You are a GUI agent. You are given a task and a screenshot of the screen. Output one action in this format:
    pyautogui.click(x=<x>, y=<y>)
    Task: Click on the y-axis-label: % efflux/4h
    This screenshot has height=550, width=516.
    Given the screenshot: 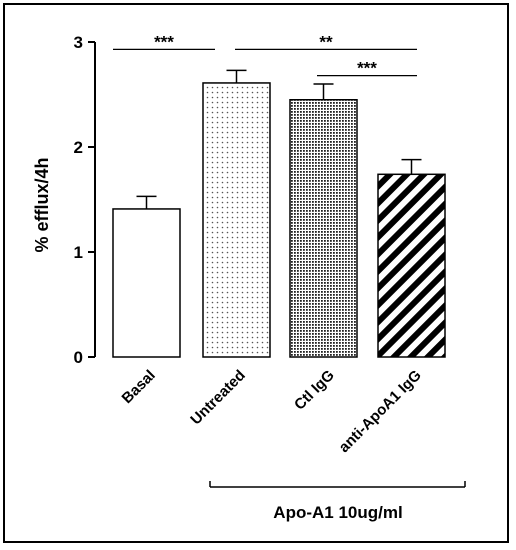 What is the action you would take?
    pyautogui.click(x=42, y=204)
    